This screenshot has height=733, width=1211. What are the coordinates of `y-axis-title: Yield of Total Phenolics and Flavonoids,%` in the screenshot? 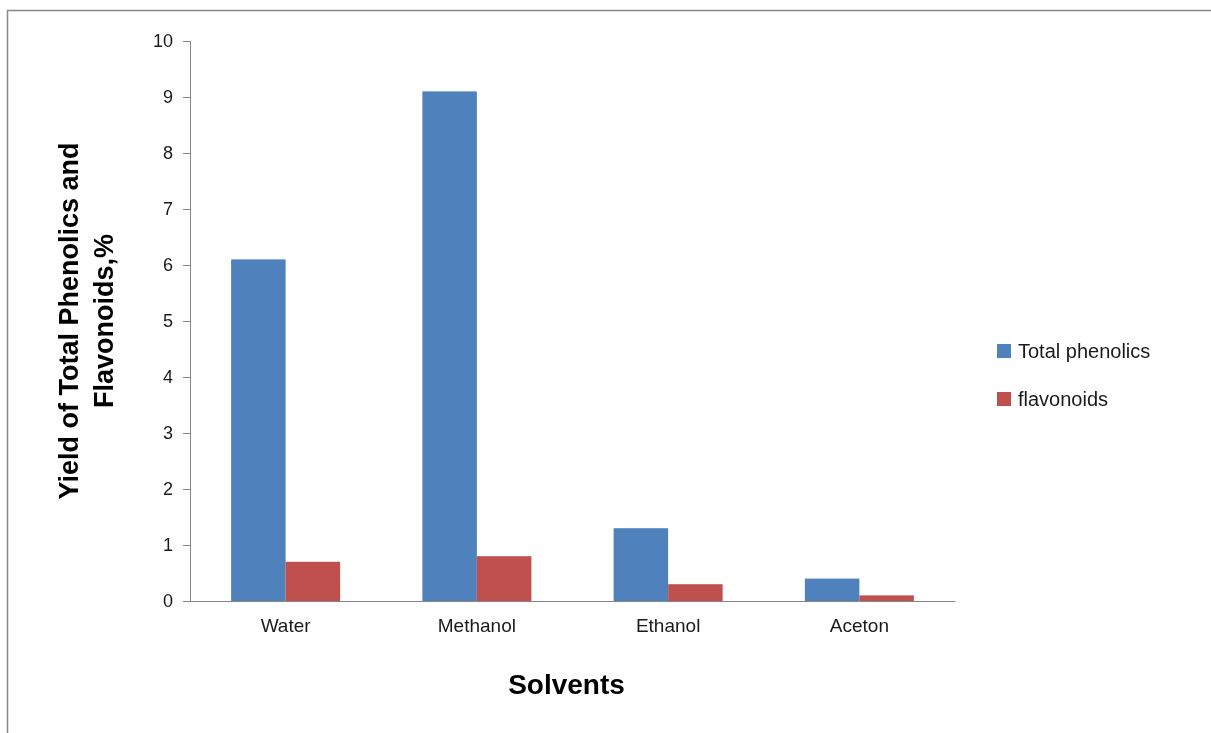 It's located at (86, 321).